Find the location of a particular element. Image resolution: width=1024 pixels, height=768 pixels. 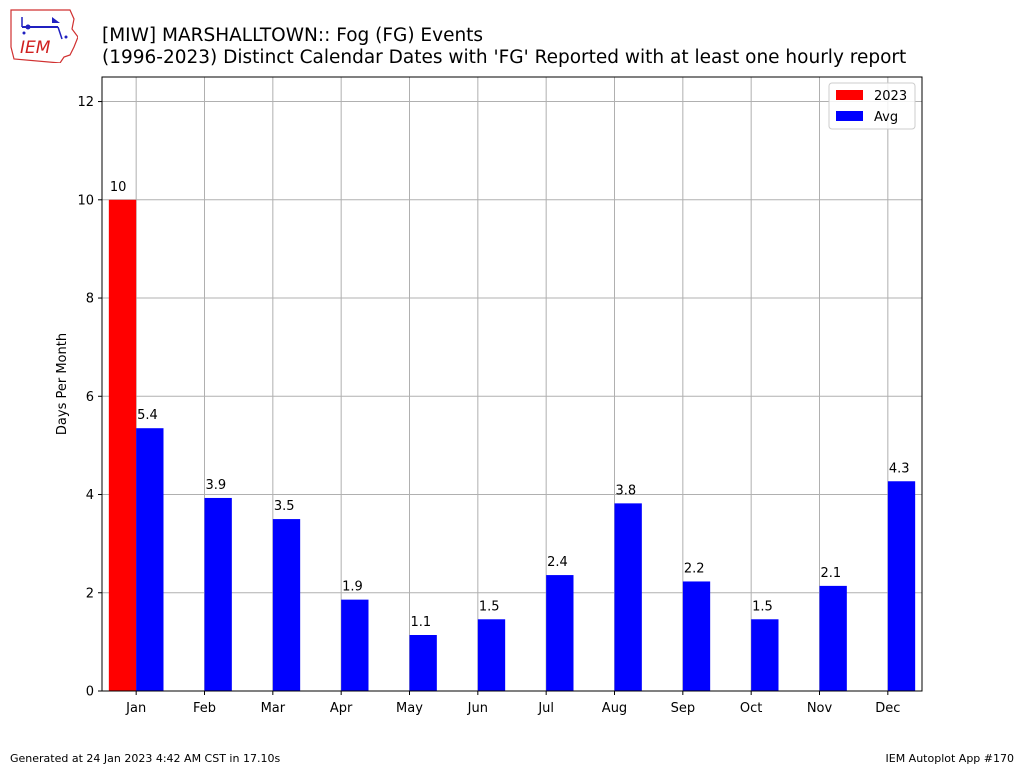

y-tick-label: 2 is located at coordinates (90, 593).